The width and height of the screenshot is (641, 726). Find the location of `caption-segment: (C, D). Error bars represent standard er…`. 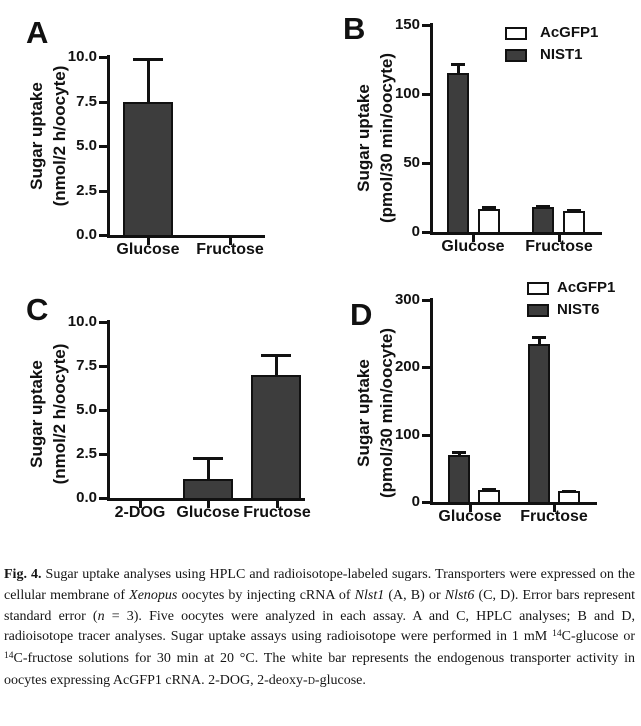

caption-segment: (C, D). Error bars represent standard er… is located at coordinates (319, 605).